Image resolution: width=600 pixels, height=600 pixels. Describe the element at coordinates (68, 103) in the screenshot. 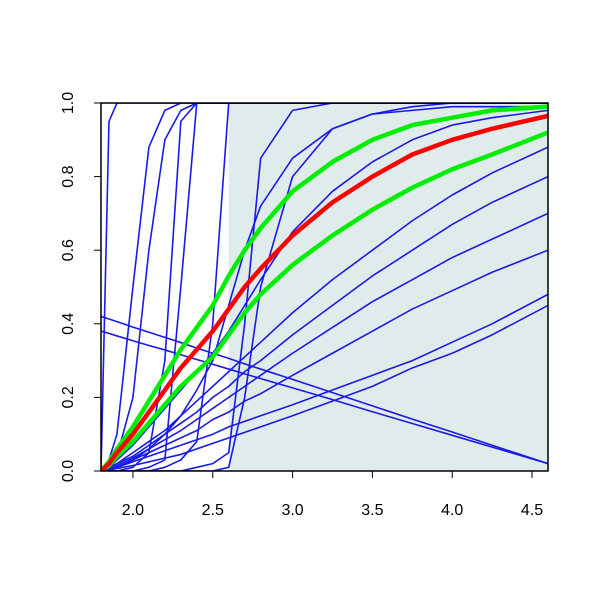

I see `y-tick-label: 1.0` at that location.